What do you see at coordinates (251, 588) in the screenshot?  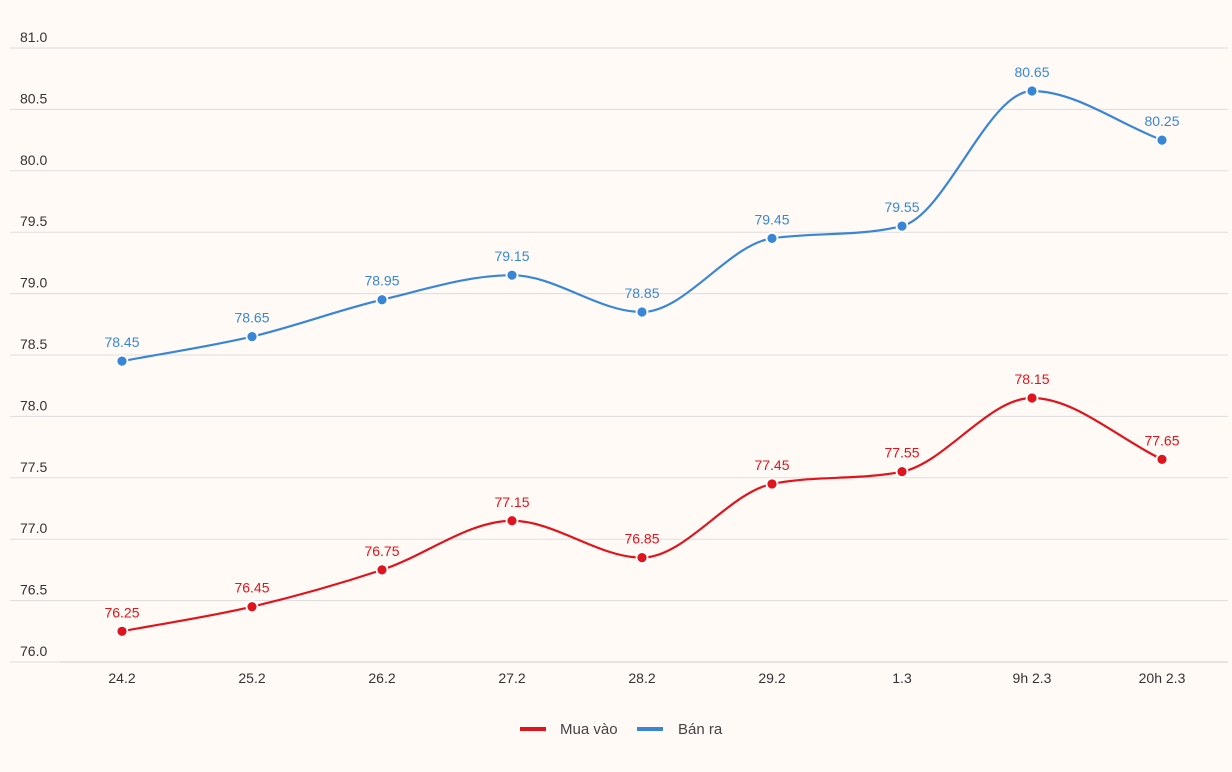 I see `data-label: 76.45` at bounding box center [251, 588].